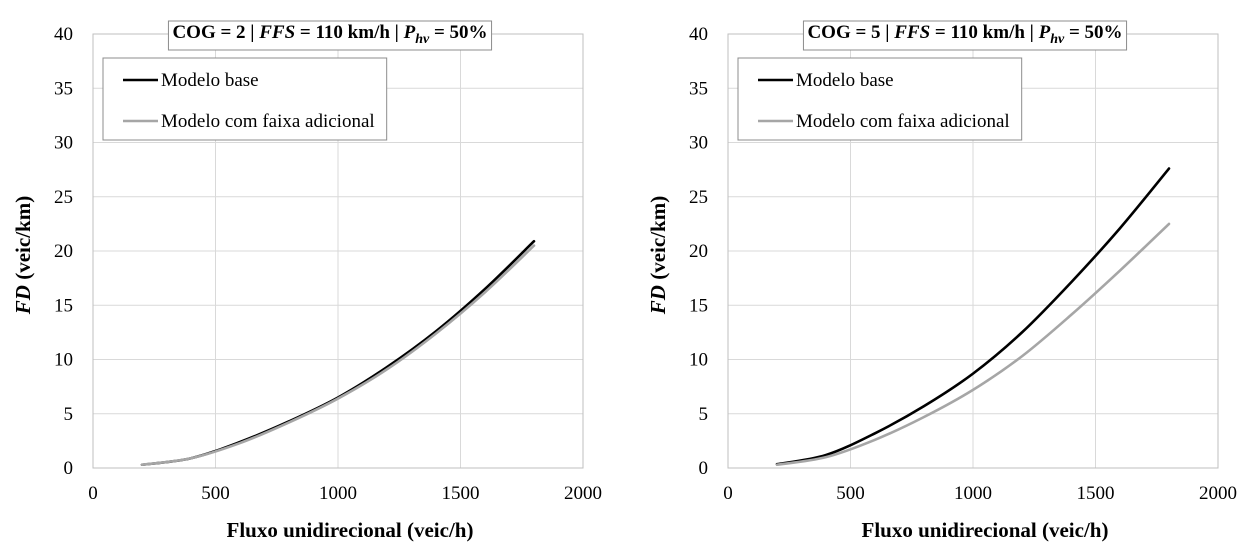  I want to click on chart-title-text: COG = 2 | FFS = 110 km/h | Phv = 50%, so click(329, 34).